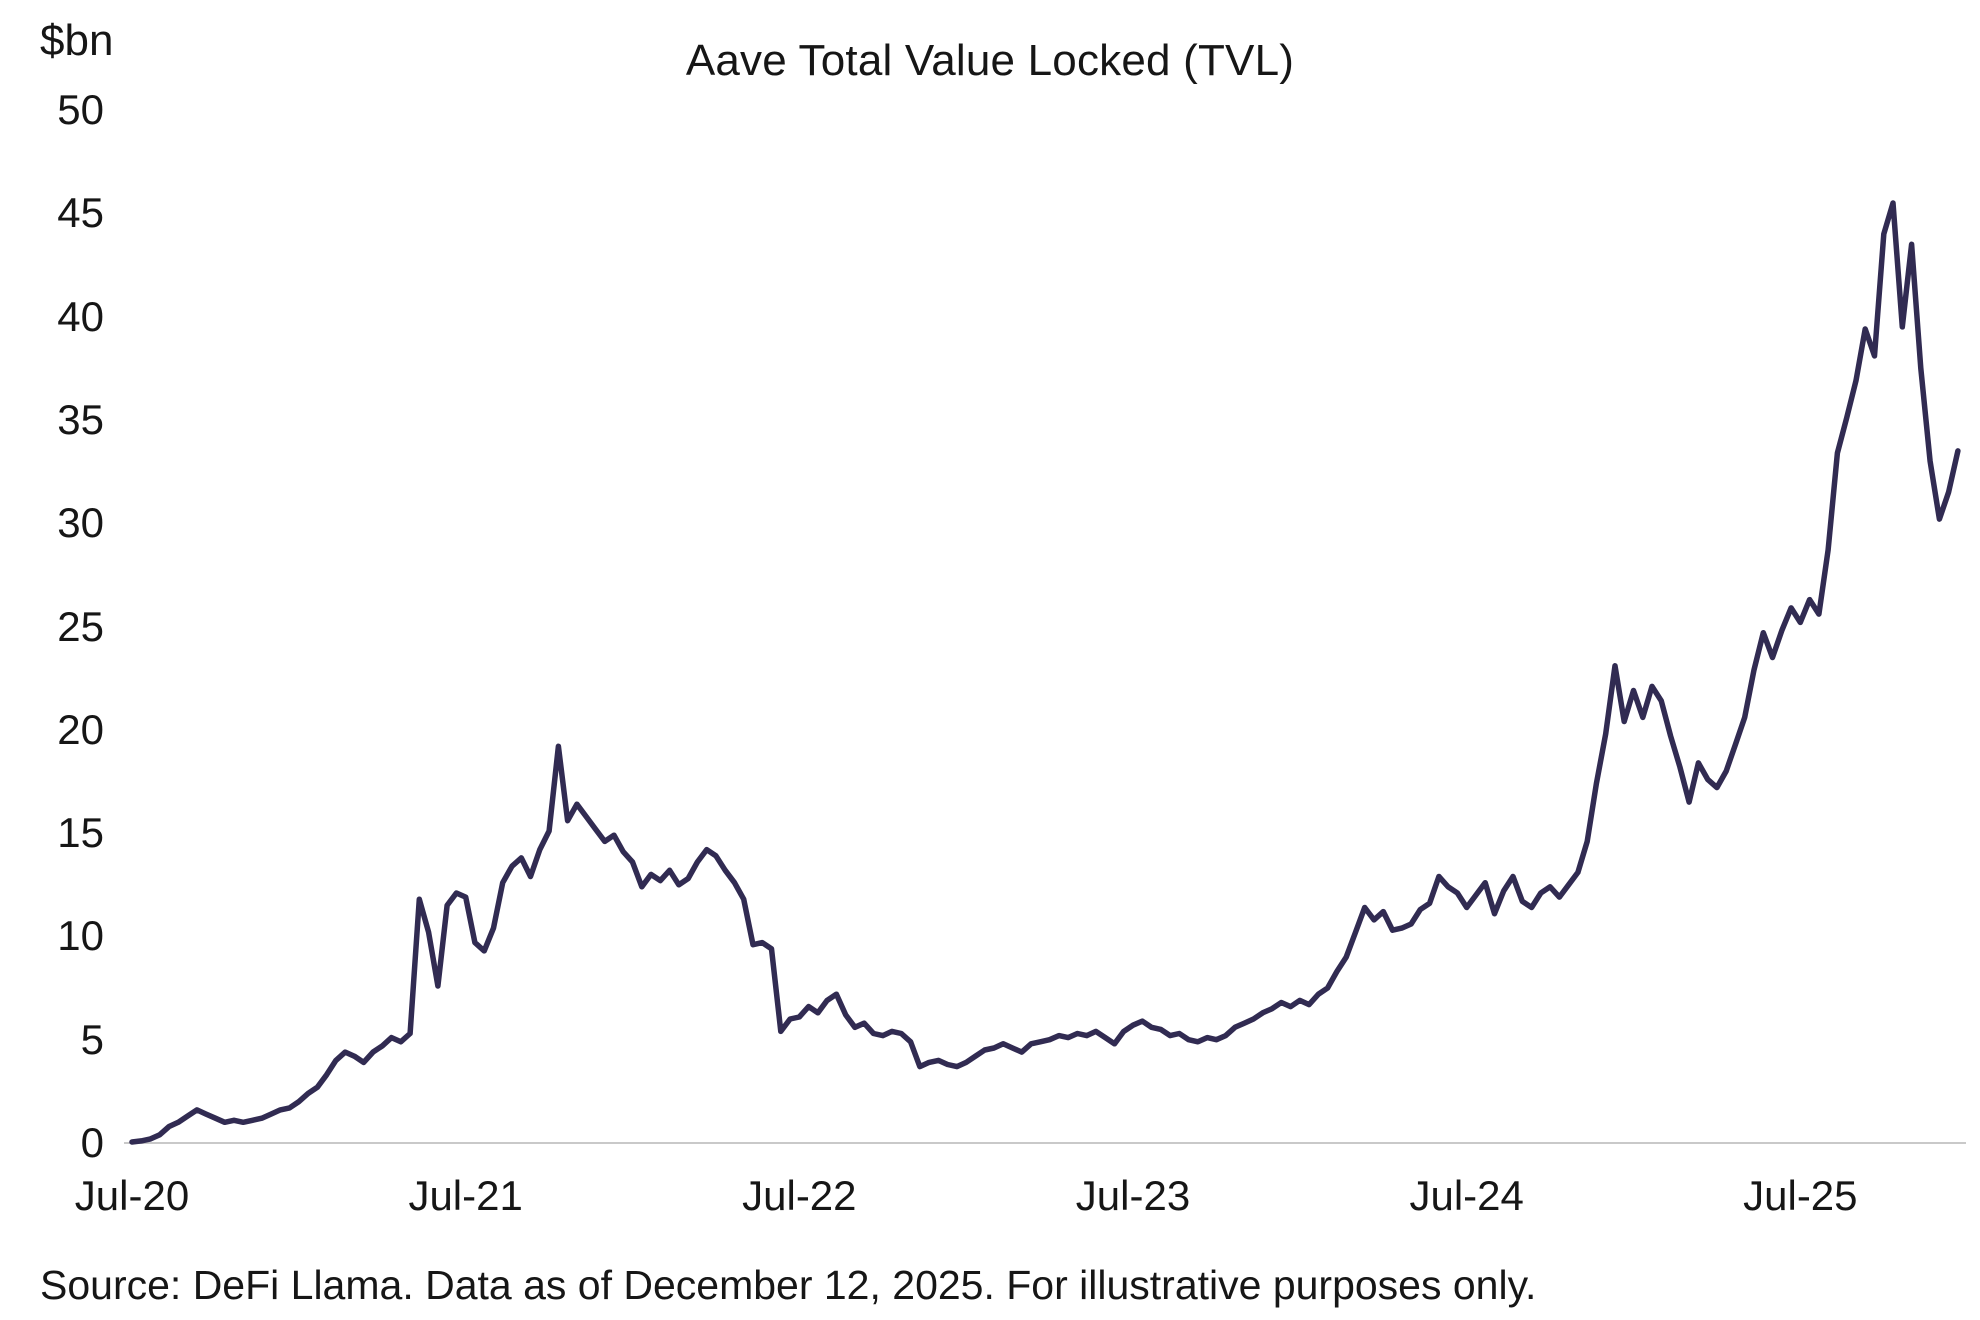  Describe the element at coordinates (80, 419) in the screenshot. I see `y-tick-label: 35` at that location.